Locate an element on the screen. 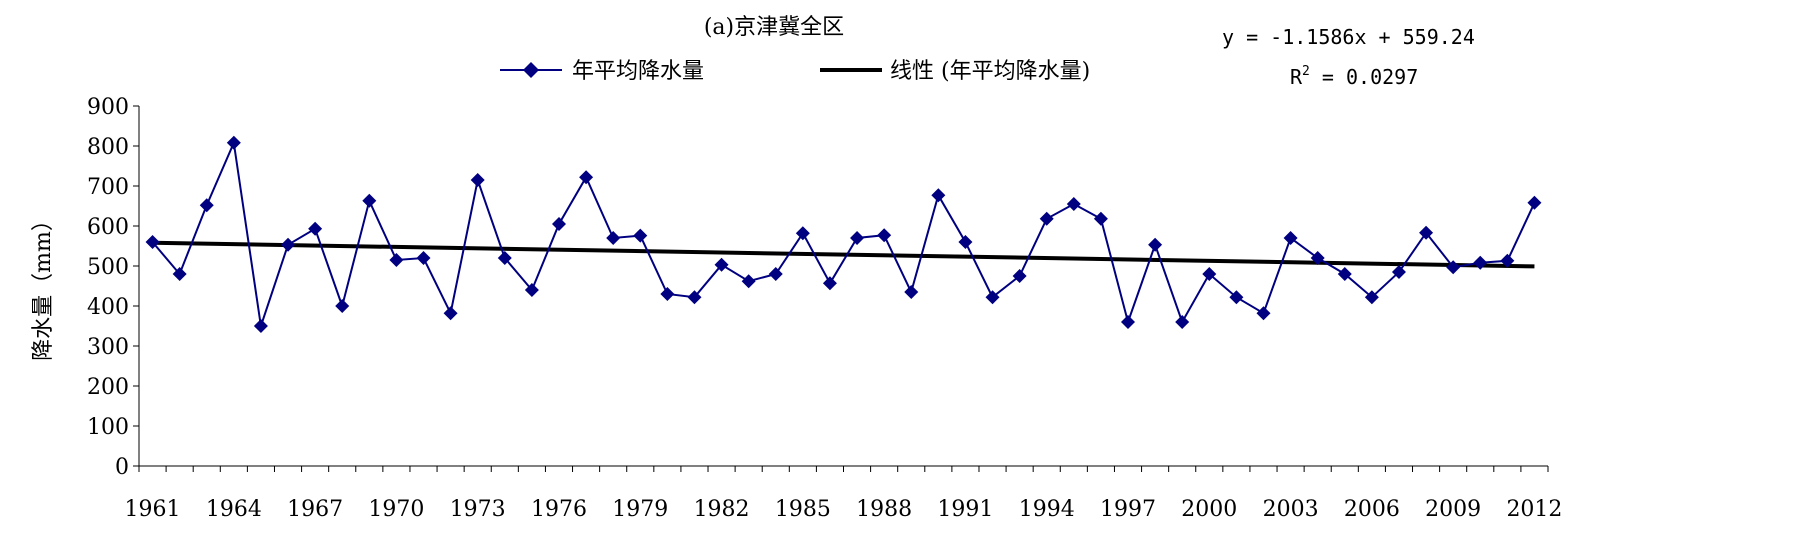 This screenshot has height=533, width=1805. regression-equation: y = -1.1586x + 559.24 is located at coordinates (1348, 37).